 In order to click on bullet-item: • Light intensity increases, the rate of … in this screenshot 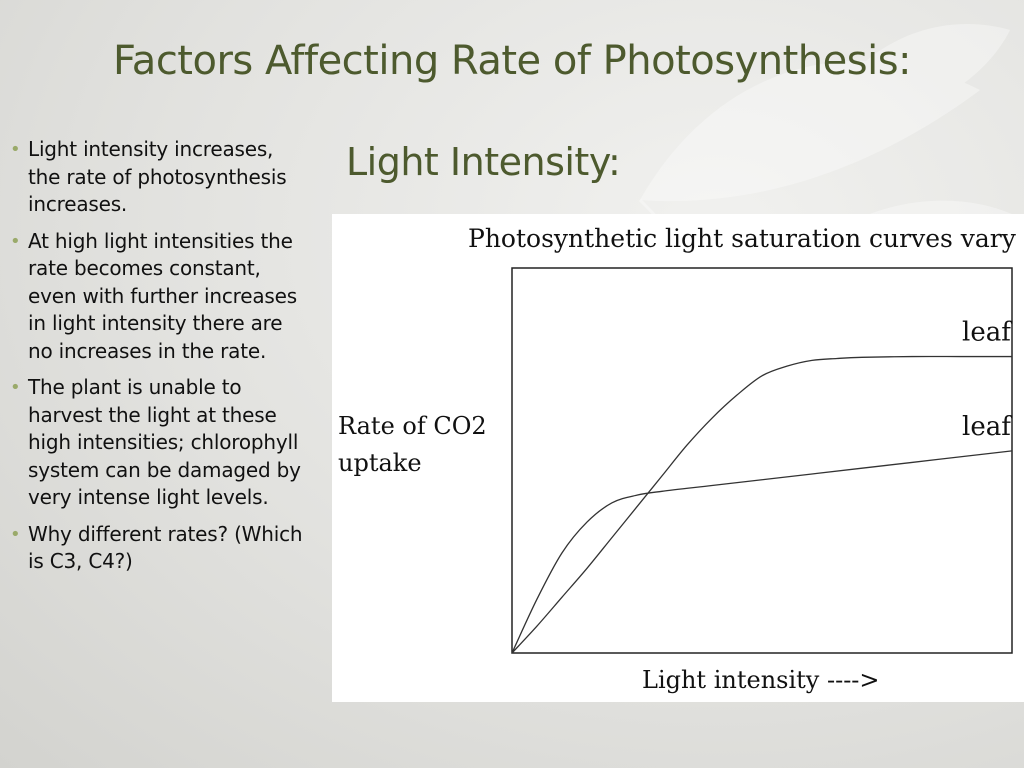, I will do `click(160, 177)`.